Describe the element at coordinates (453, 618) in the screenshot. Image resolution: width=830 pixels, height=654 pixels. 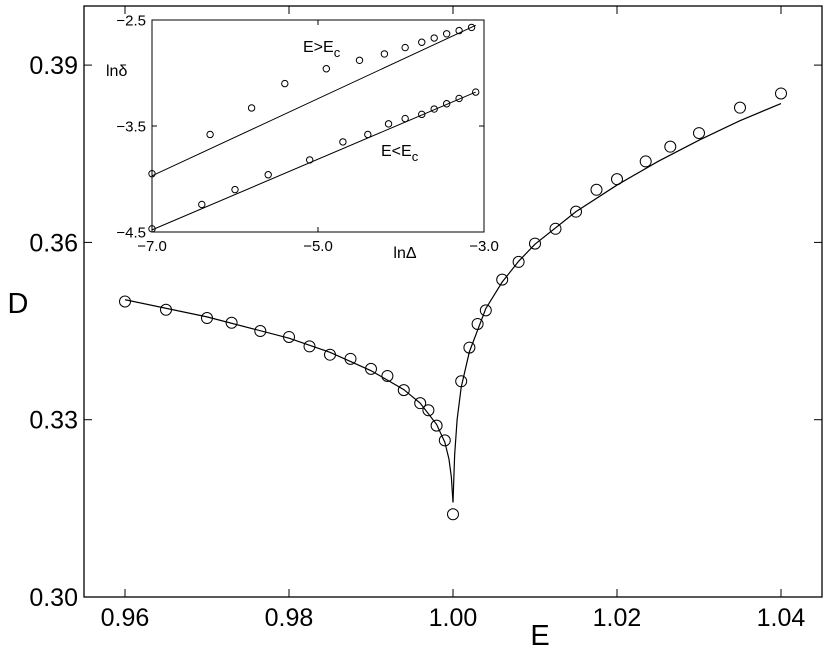
I see `main-x-tick-label: 1.00` at that location.